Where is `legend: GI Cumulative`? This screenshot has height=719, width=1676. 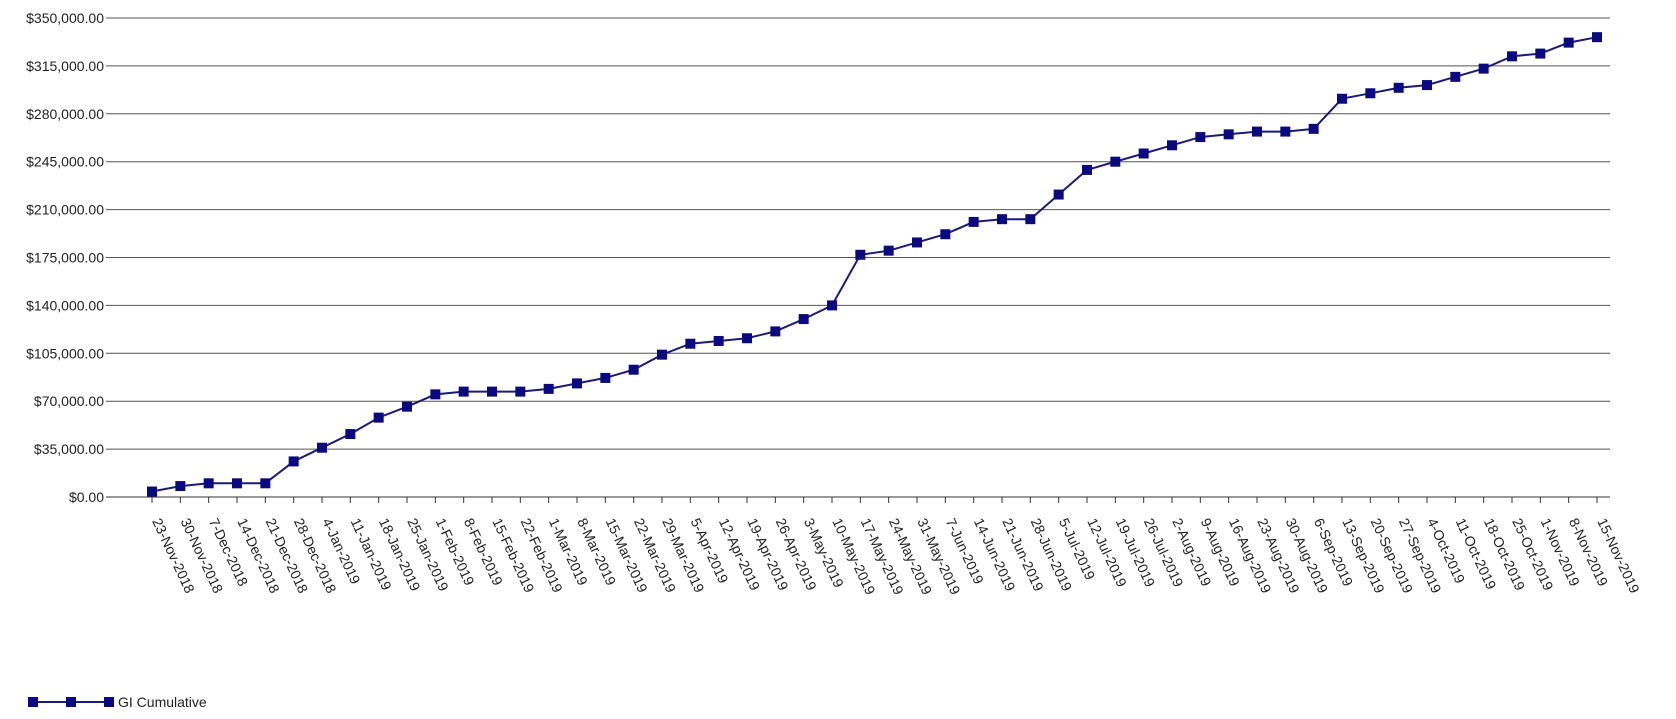
legend: GI Cumulative is located at coordinates (117, 702).